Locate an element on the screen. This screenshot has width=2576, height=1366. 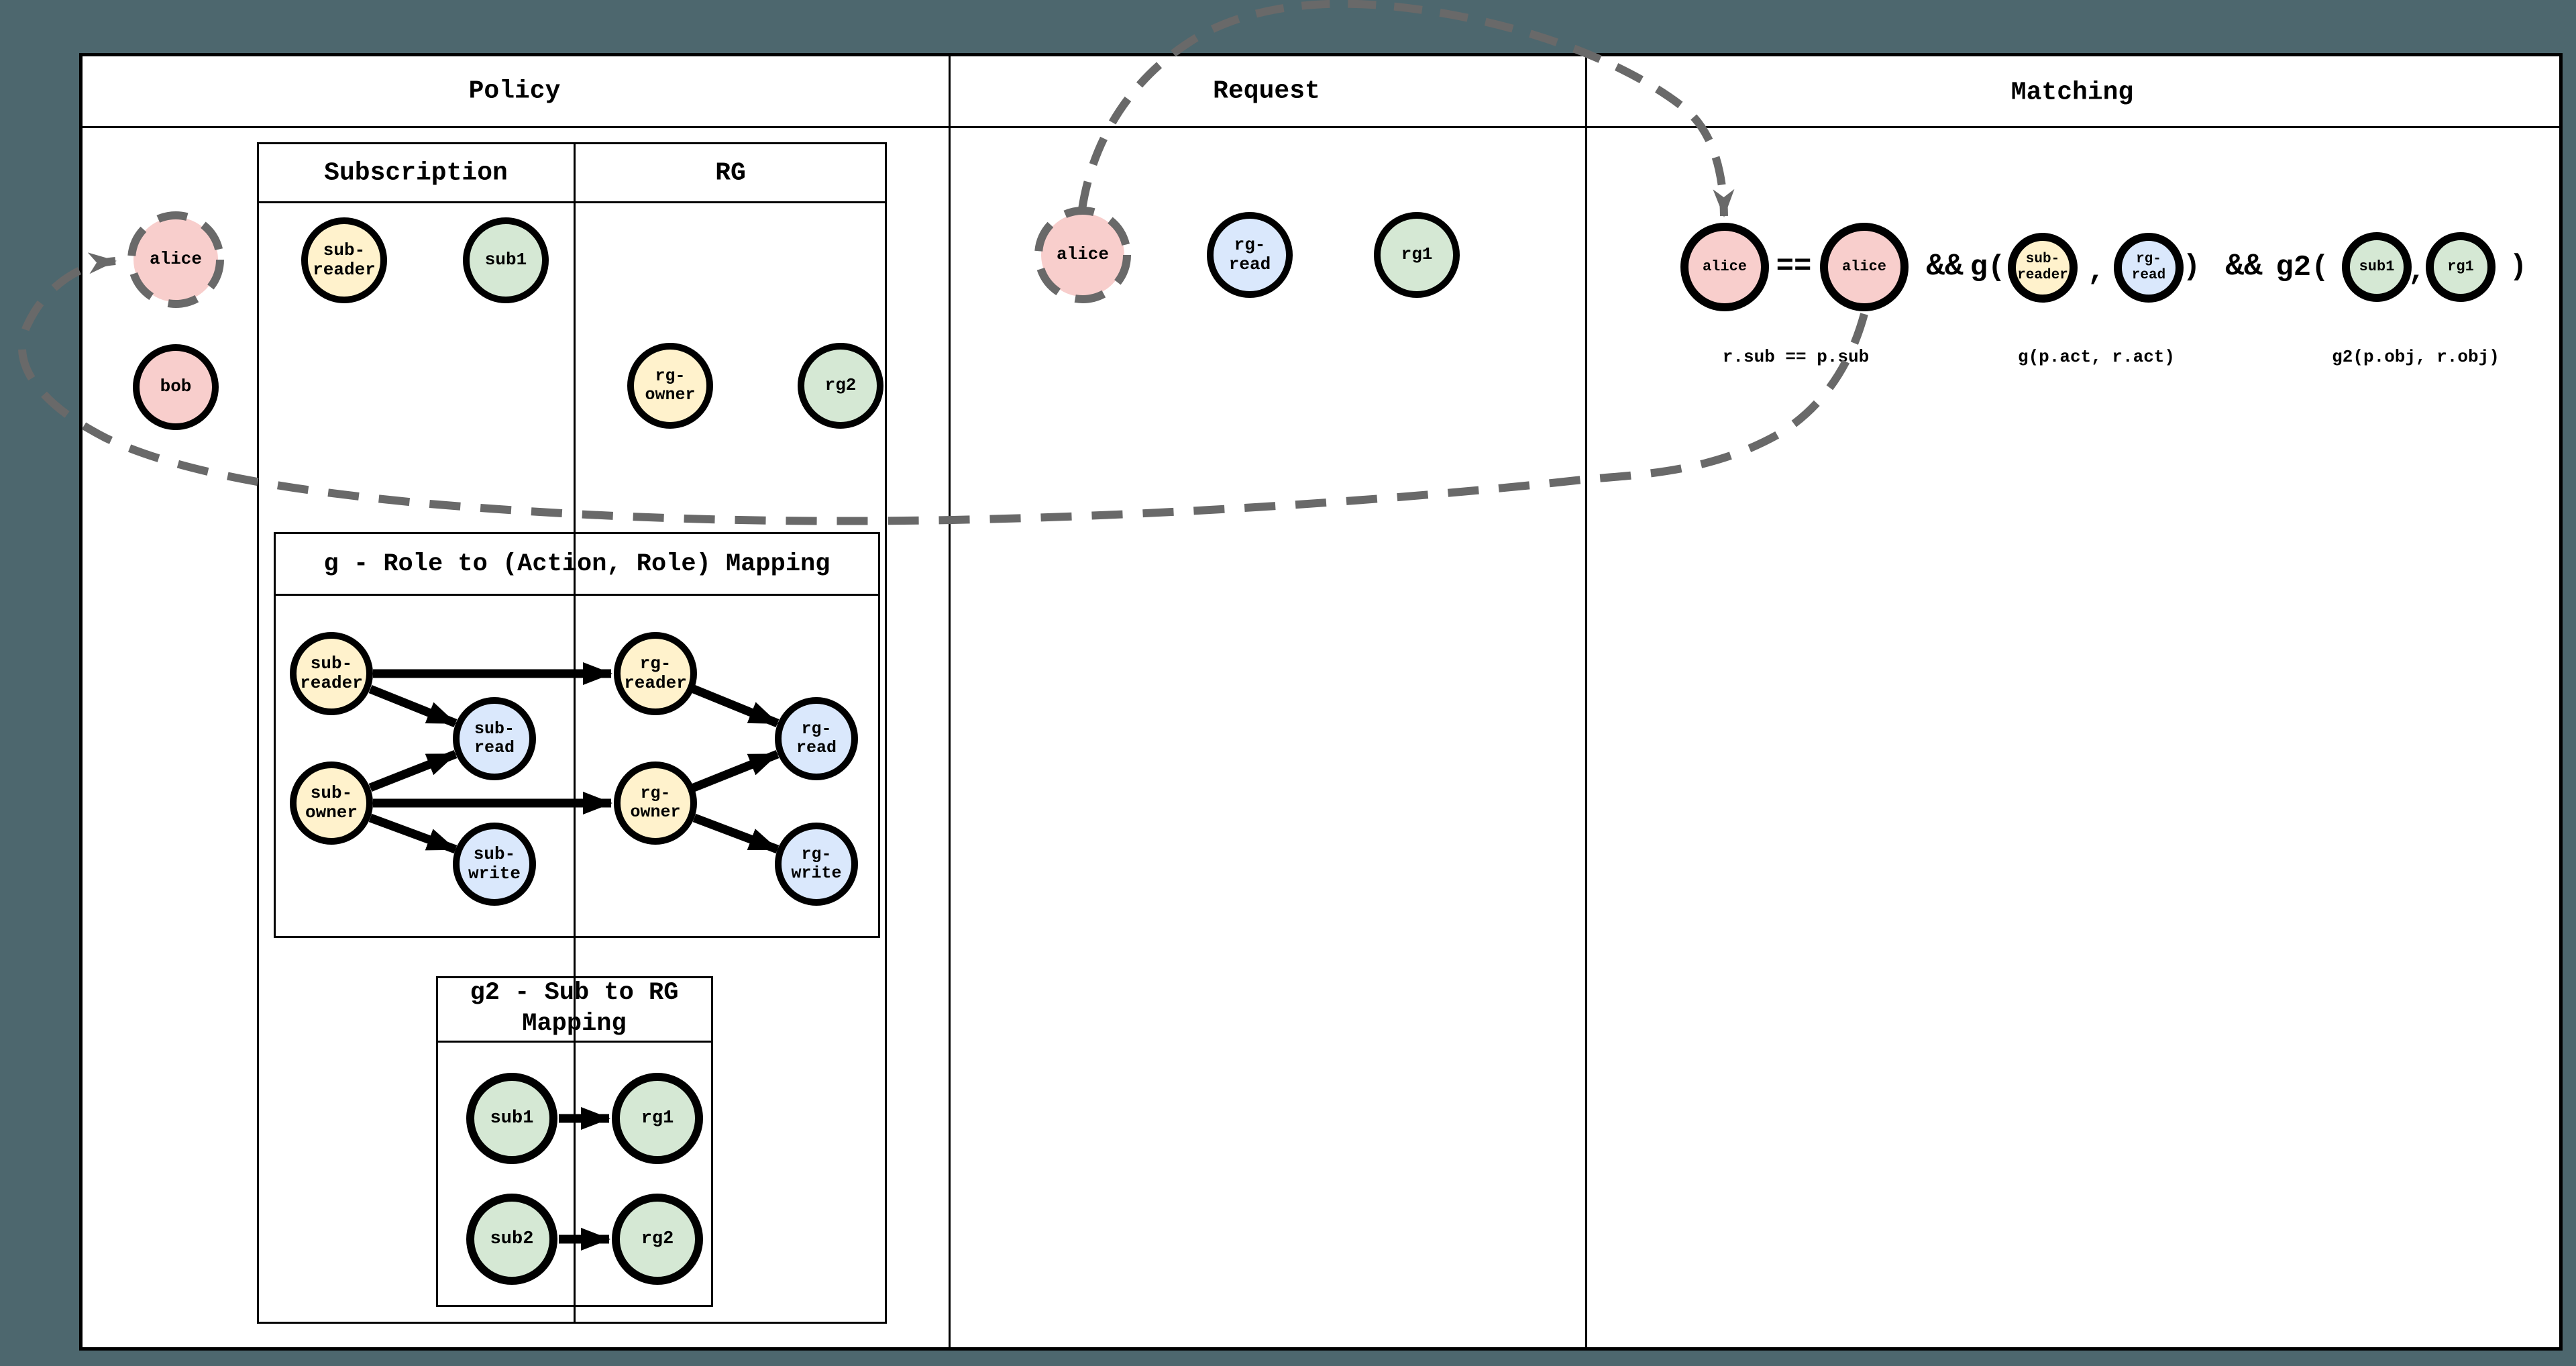
header-divider is located at coordinates (1321, 127).